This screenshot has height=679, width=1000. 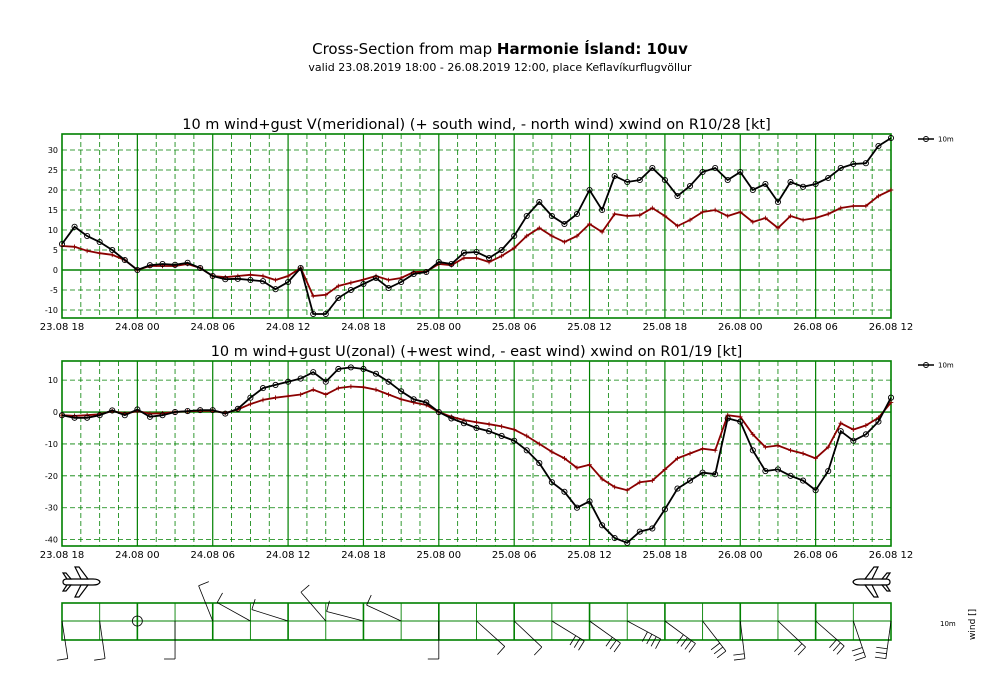 I want to click on y-tick-label: 30, so click(x=53, y=150).